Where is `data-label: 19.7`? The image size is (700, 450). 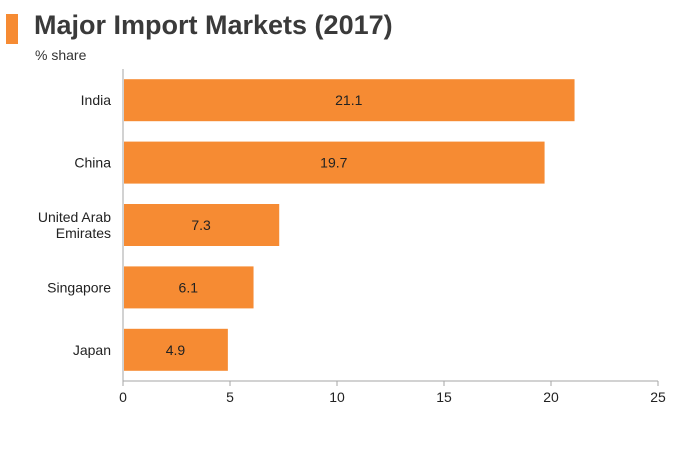
data-label: 19.7 is located at coordinates (333, 163).